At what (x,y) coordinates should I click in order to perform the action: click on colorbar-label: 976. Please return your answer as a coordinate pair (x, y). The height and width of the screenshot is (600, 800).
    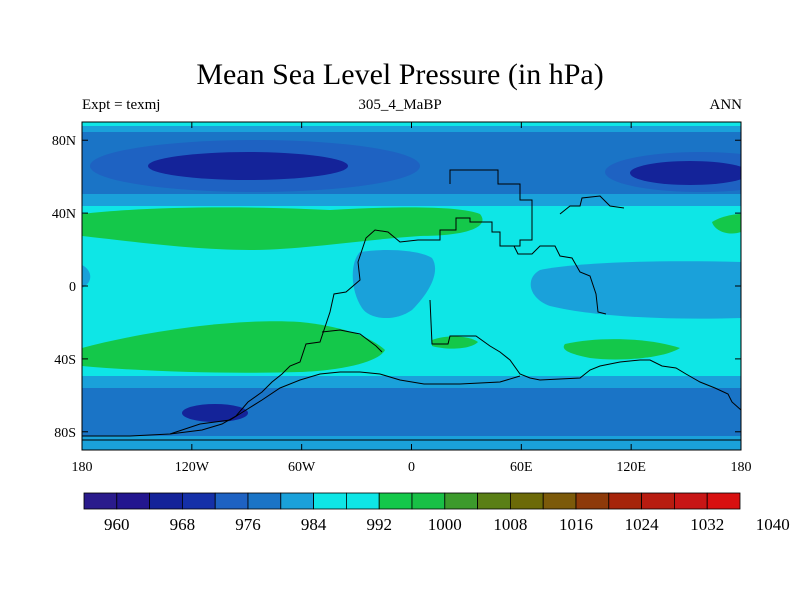
    Looking at the image, I should click on (248, 524).